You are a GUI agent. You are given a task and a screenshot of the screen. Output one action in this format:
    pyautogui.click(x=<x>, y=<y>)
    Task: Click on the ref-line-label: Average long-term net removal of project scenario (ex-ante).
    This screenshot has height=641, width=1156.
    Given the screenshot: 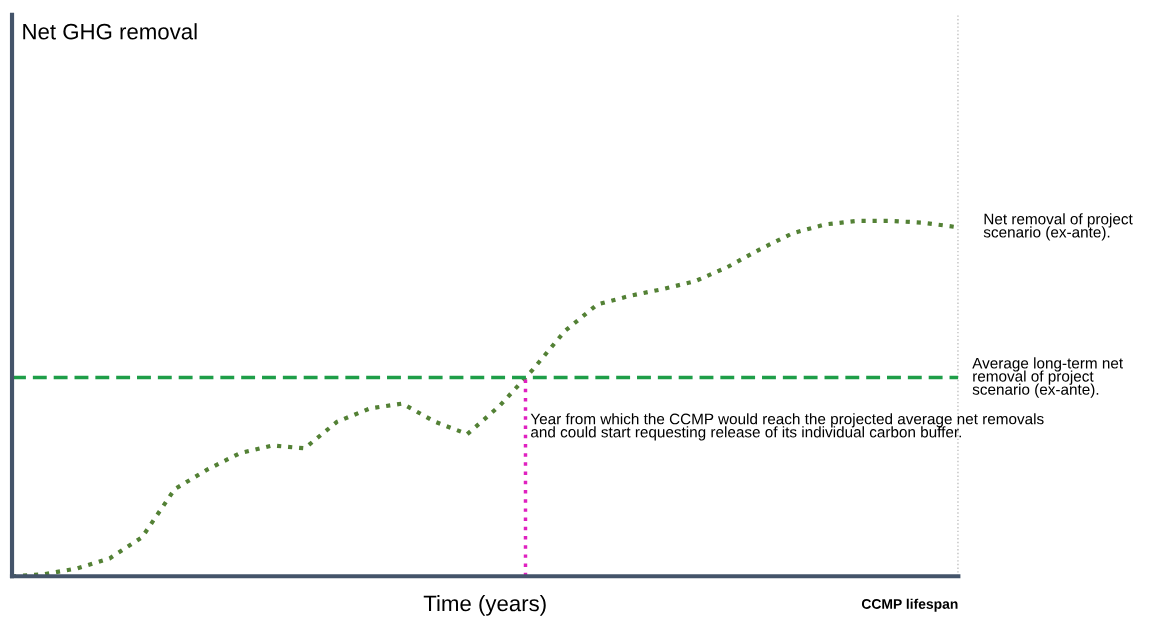 What is the action you would take?
    pyautogui.click(x=1047, y=377)
    